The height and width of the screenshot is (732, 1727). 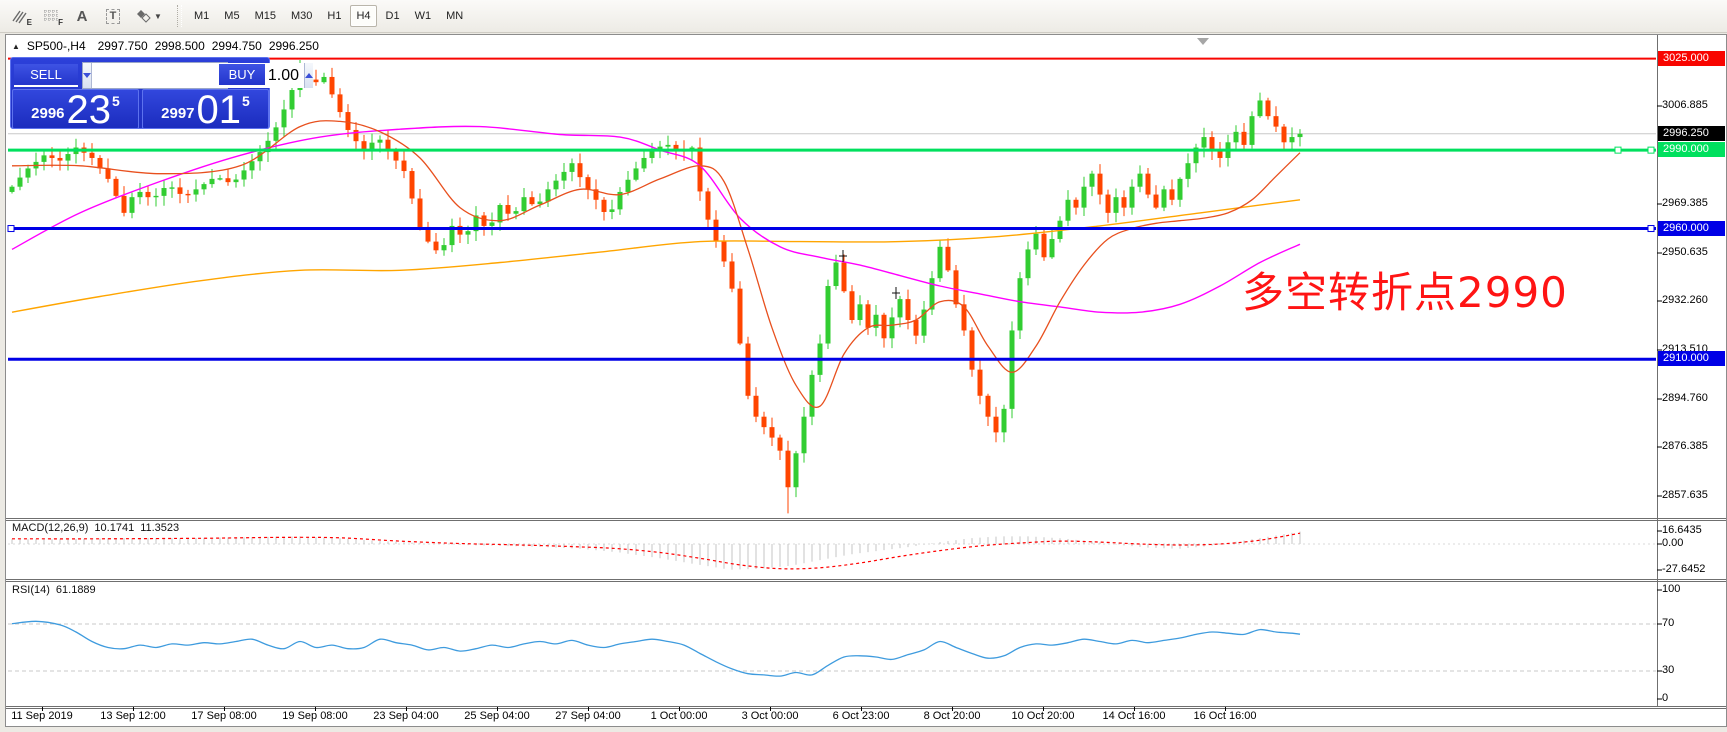 I want to click on time-axis-label: 13 Sep 12:00, so click(x=133, y=716).